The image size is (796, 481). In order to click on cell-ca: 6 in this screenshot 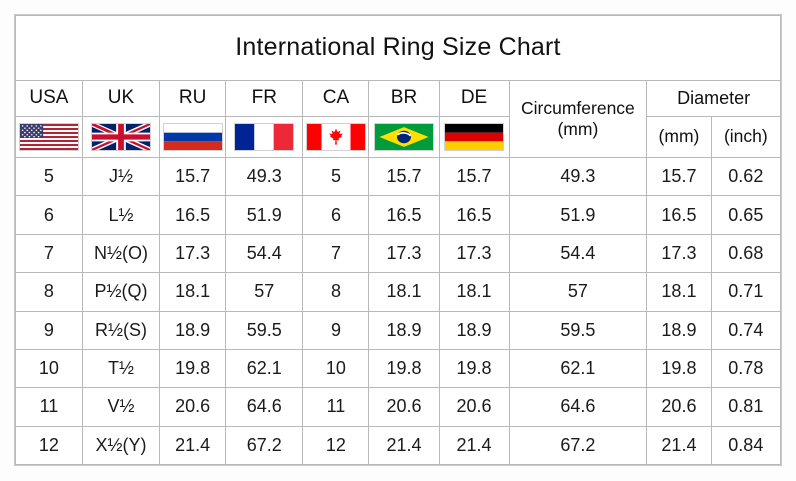, I will do `click(336, 215)`.